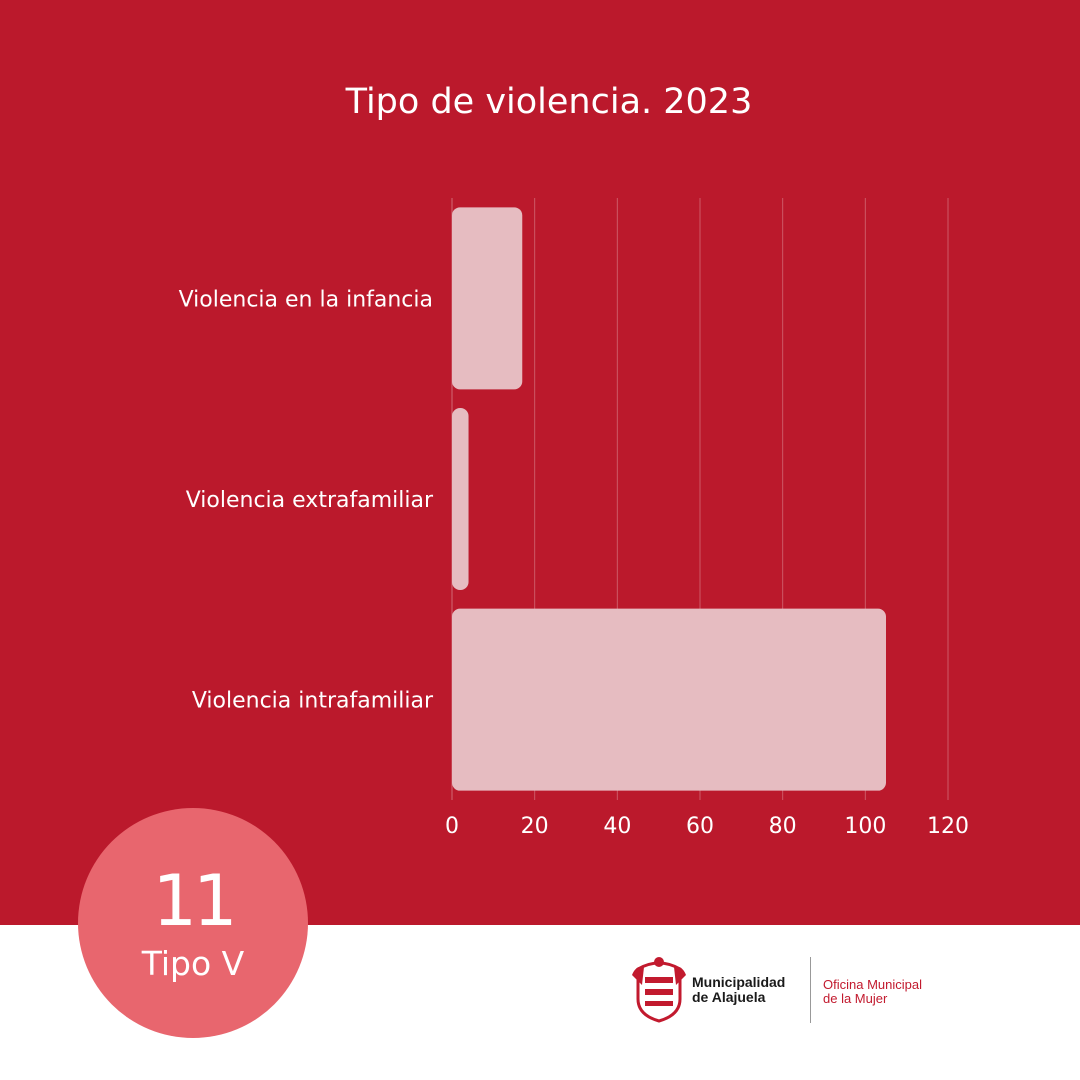 This screenshot has width=1080, height=1080. Describe the element at coordinates (535, 826) in the screenshot. I see `x-tick-label: 20` at that location.